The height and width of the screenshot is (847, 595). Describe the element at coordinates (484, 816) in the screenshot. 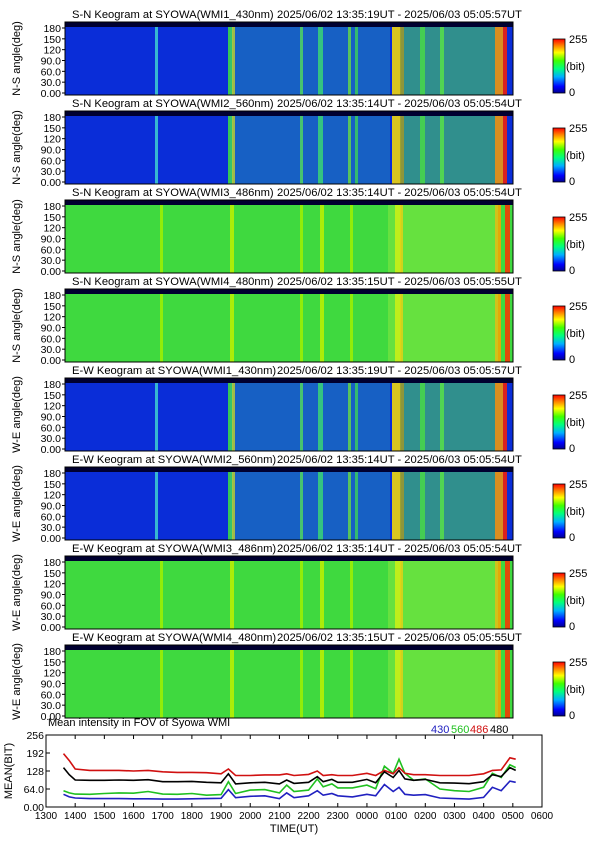

I see `chart-xtick-label: 0400` at that location.